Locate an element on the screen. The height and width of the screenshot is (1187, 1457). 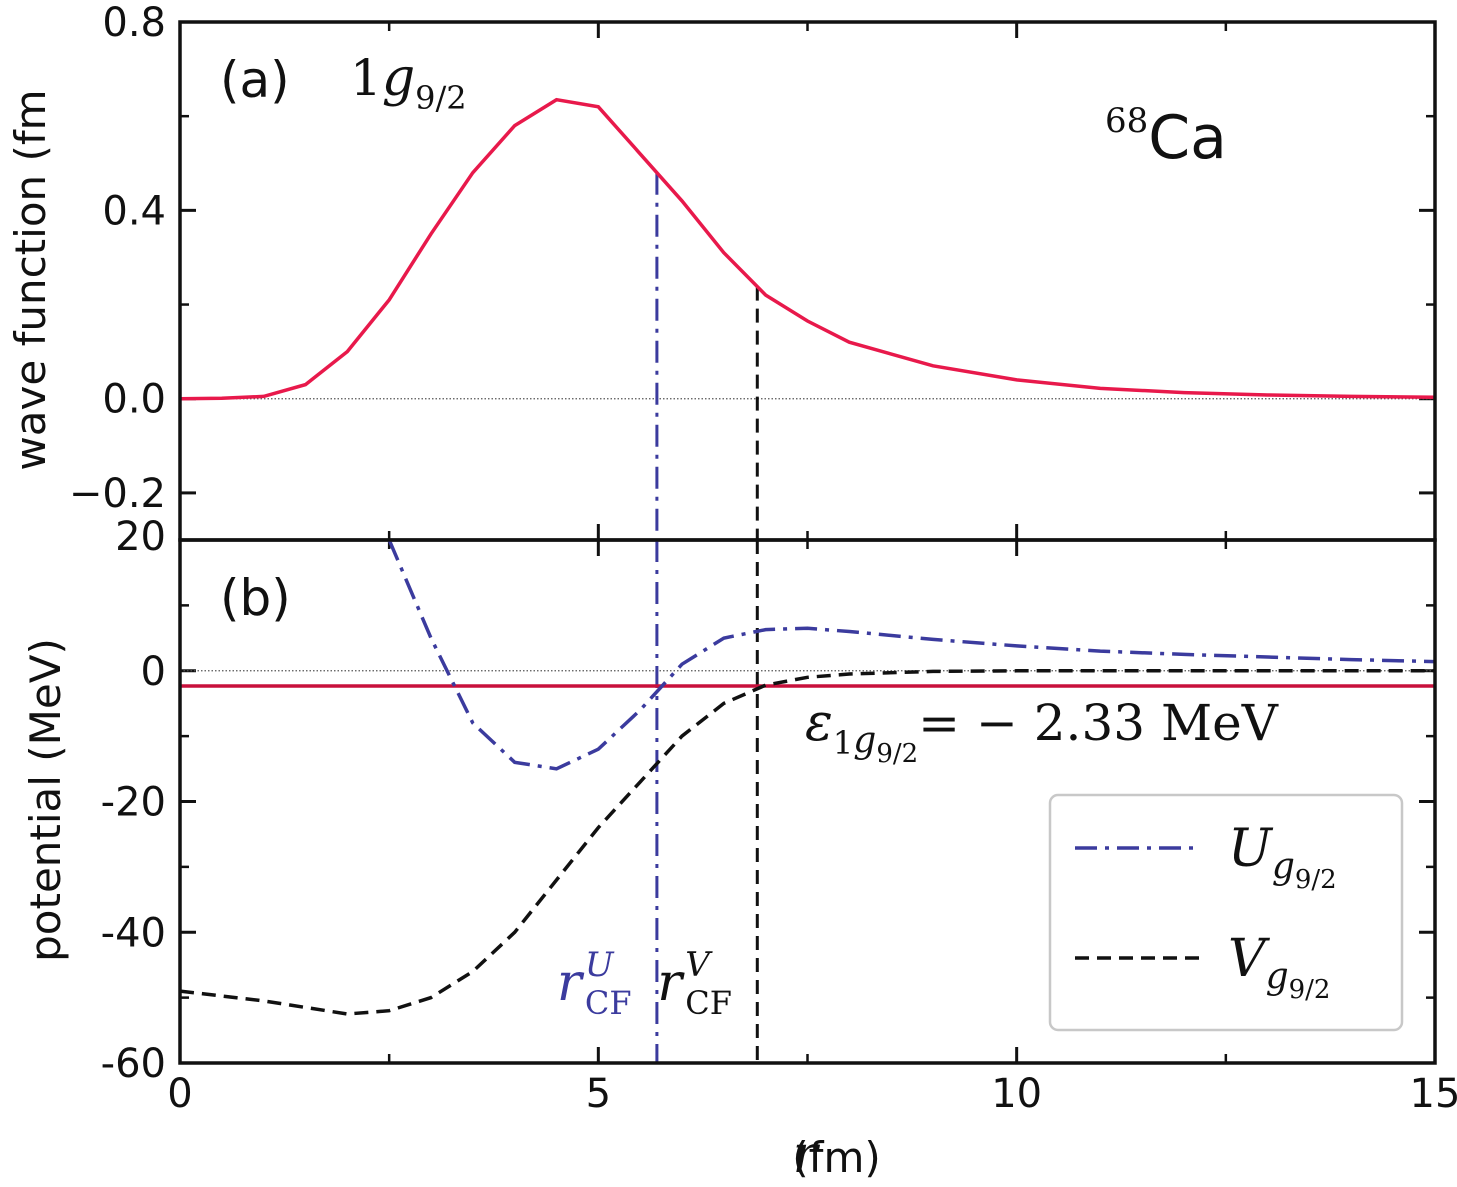
legend-label: Ug9/2 is located at coordinates (1282, 857).